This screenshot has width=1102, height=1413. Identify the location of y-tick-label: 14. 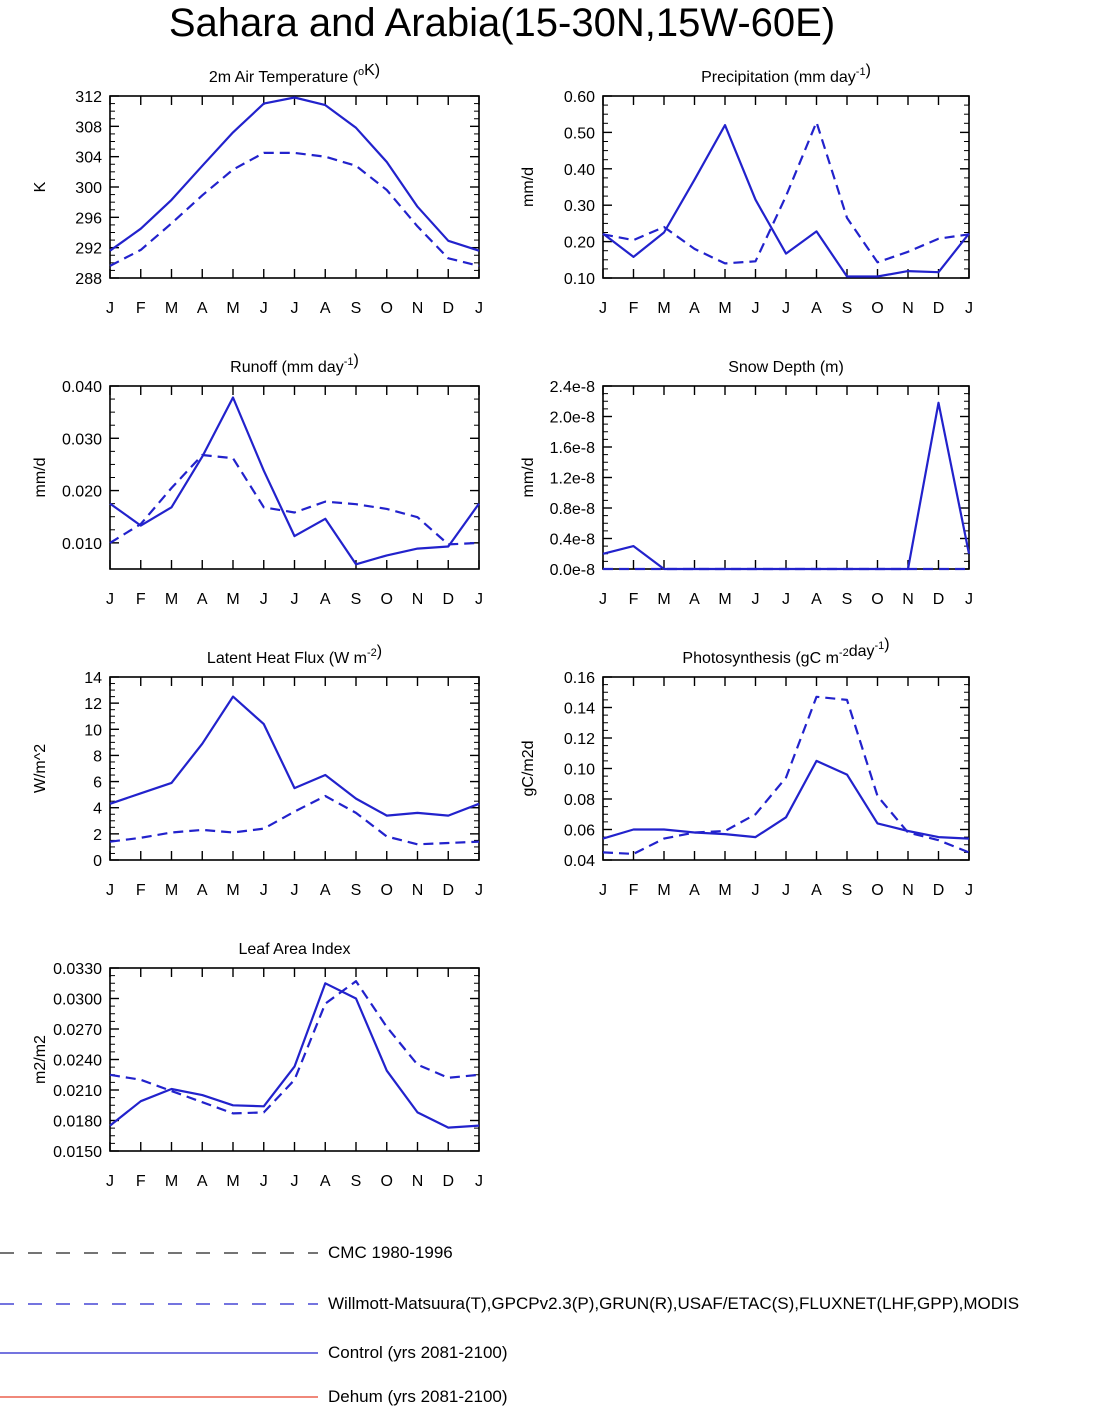
(93, 678).